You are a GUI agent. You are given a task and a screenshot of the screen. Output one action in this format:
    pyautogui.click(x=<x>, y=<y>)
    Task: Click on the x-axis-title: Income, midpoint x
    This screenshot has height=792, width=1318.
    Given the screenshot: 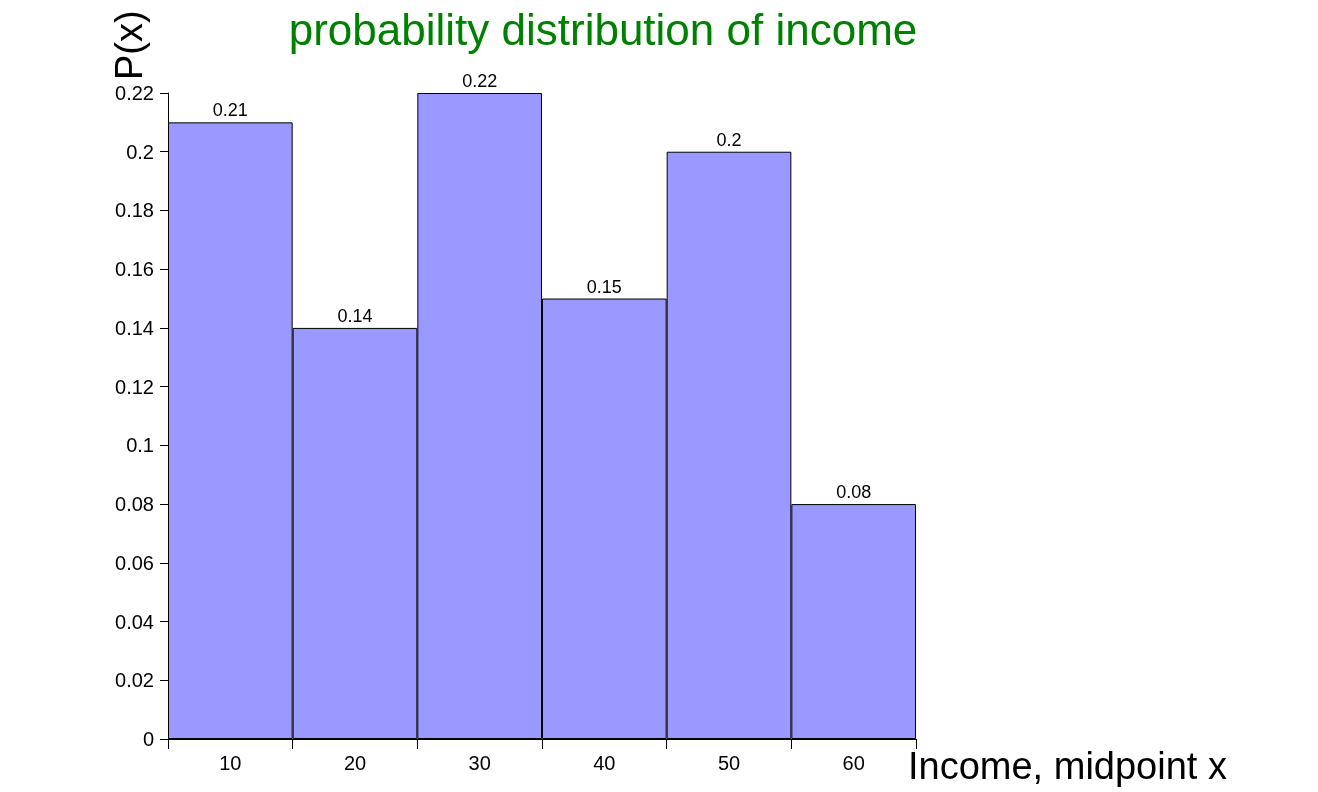 What is the action you would take?
    pyautogui.click(x=1067, y=766)
    